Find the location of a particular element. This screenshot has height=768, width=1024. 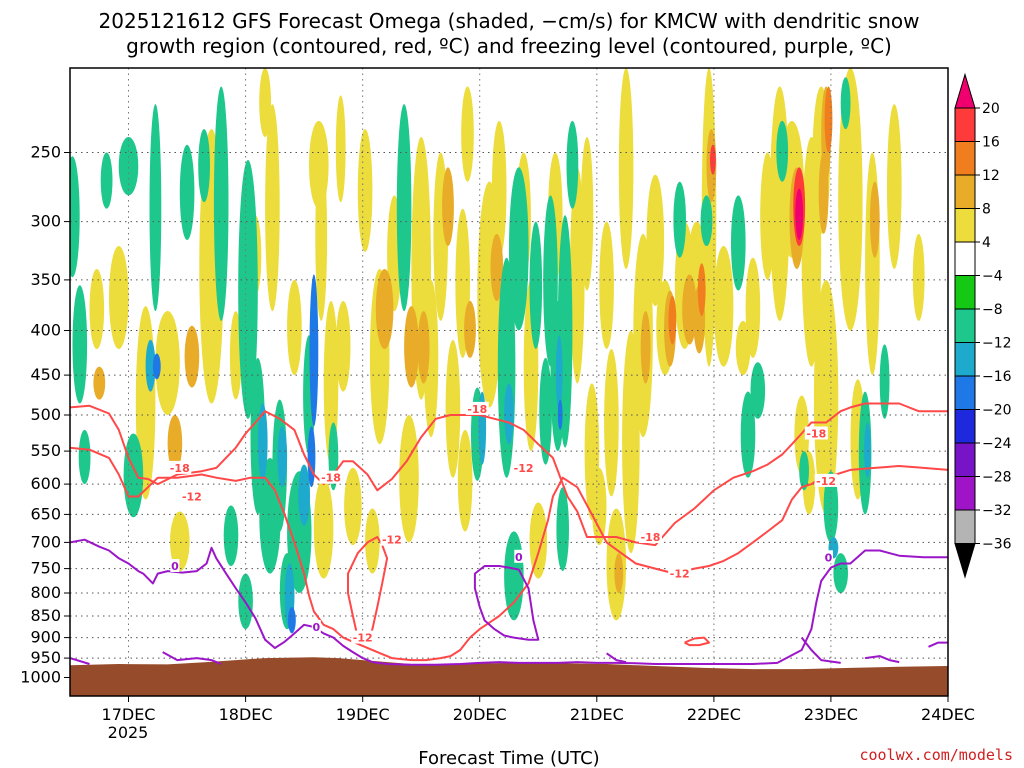

year-label: 2025 is located at coordinates (128, 732).